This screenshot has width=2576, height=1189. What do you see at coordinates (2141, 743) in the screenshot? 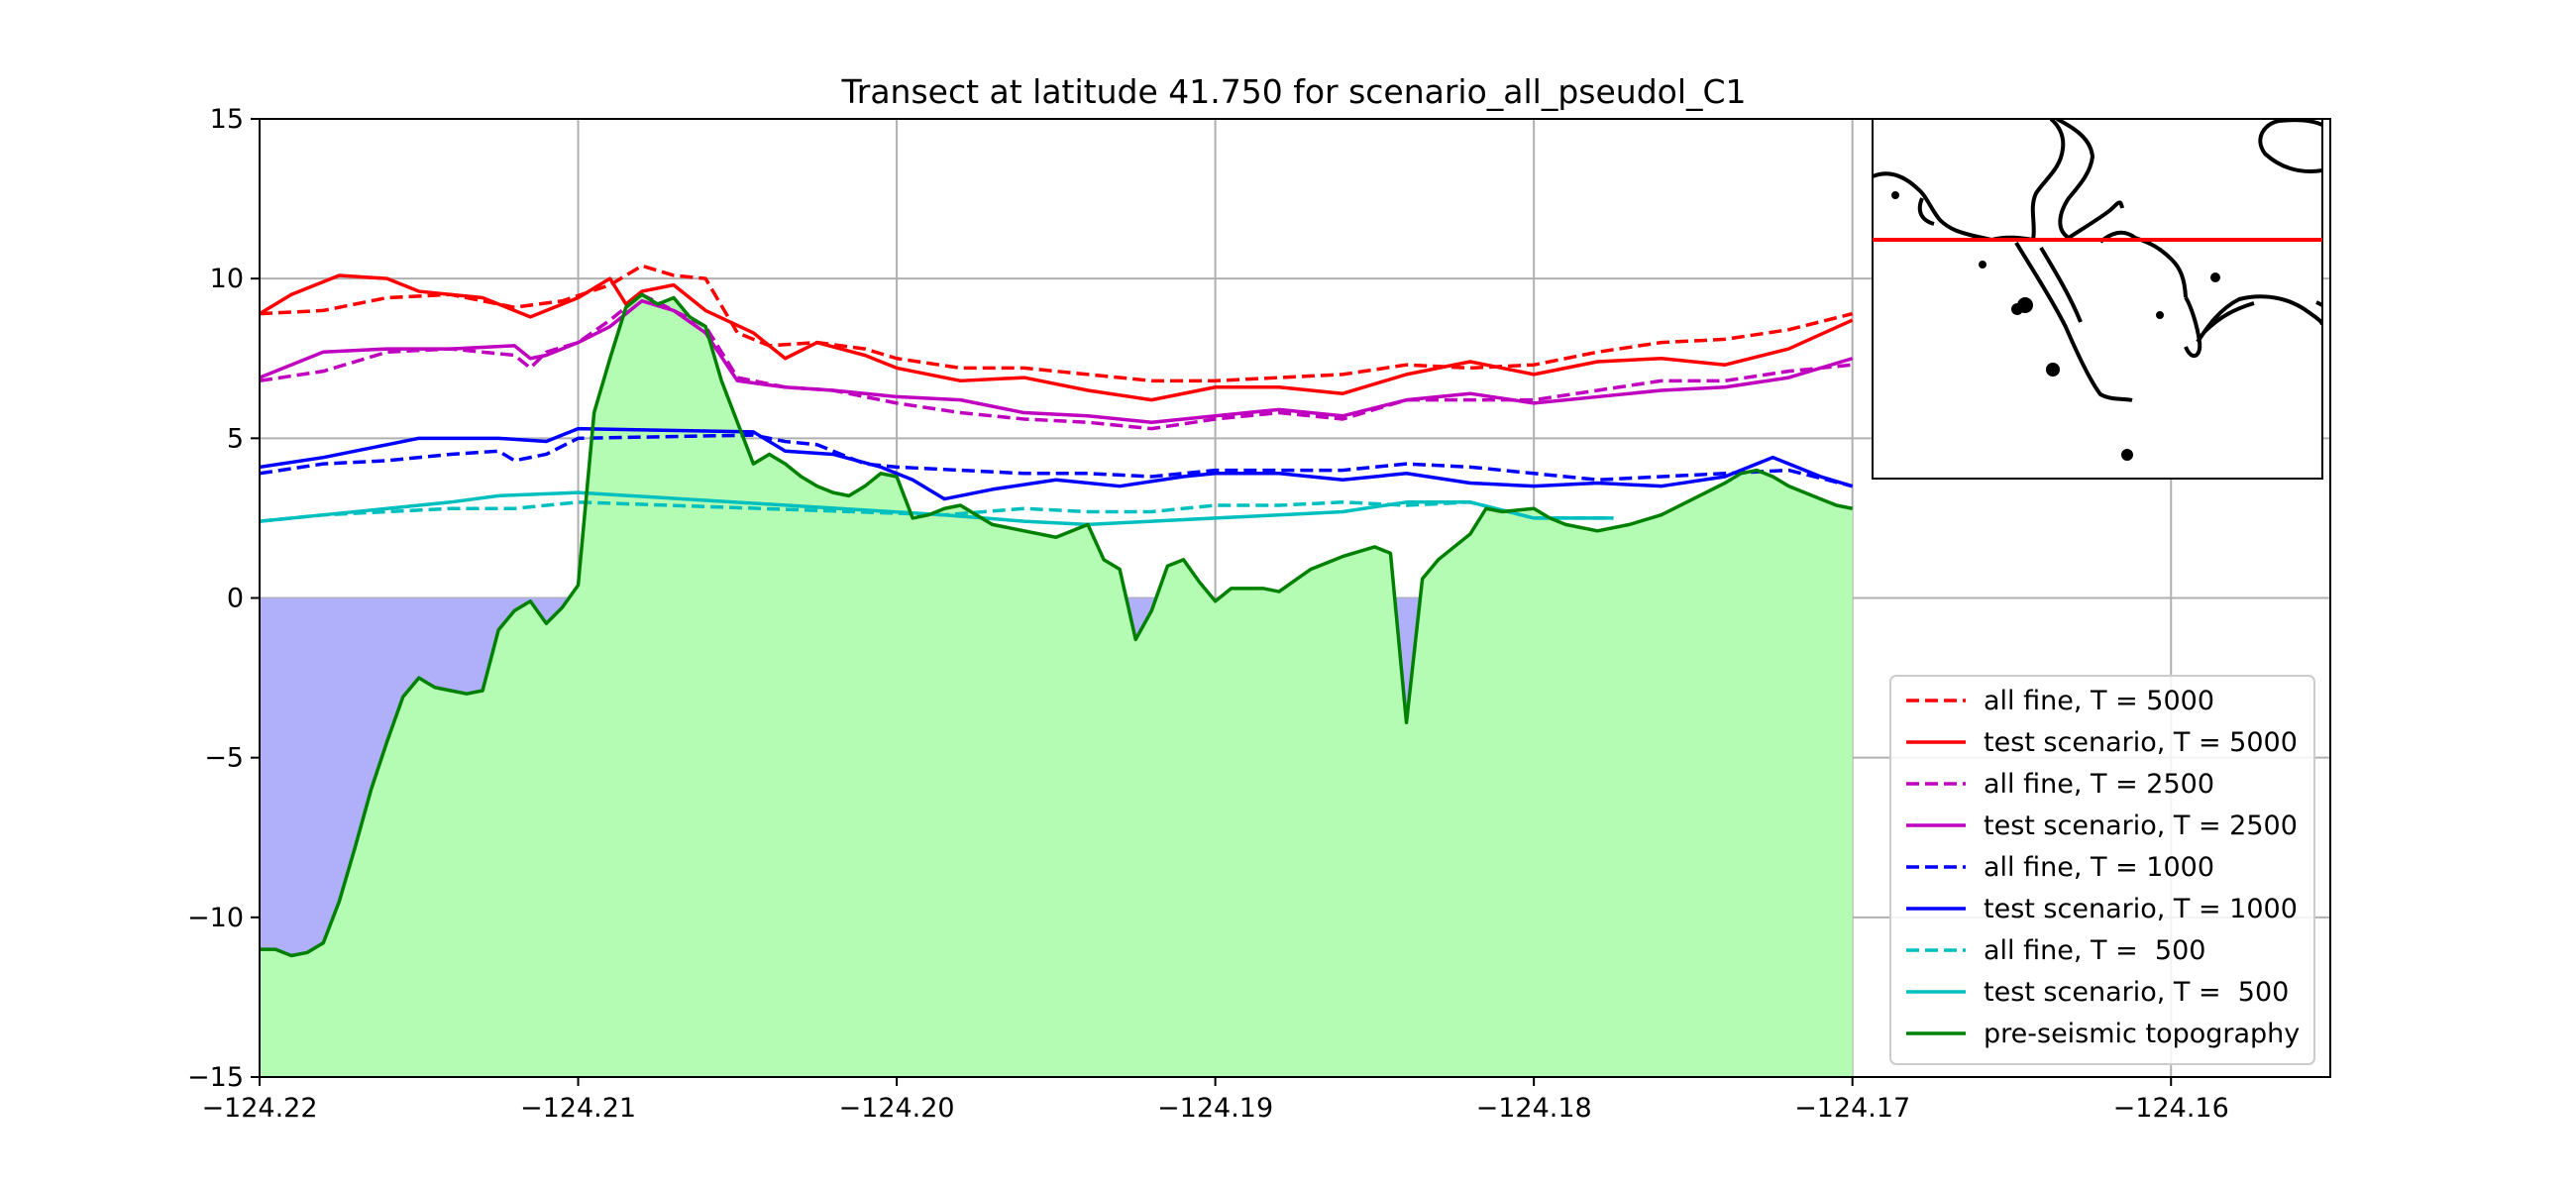
I see `legend-label: test scenario, T = 5000` at bounding box center [2141, 743].